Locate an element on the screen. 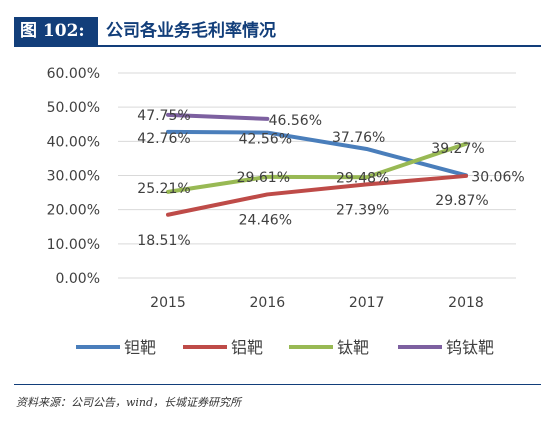 This screenshot has width=555, height=422. data-label: 47.75% is located at coordinates (163, 116).